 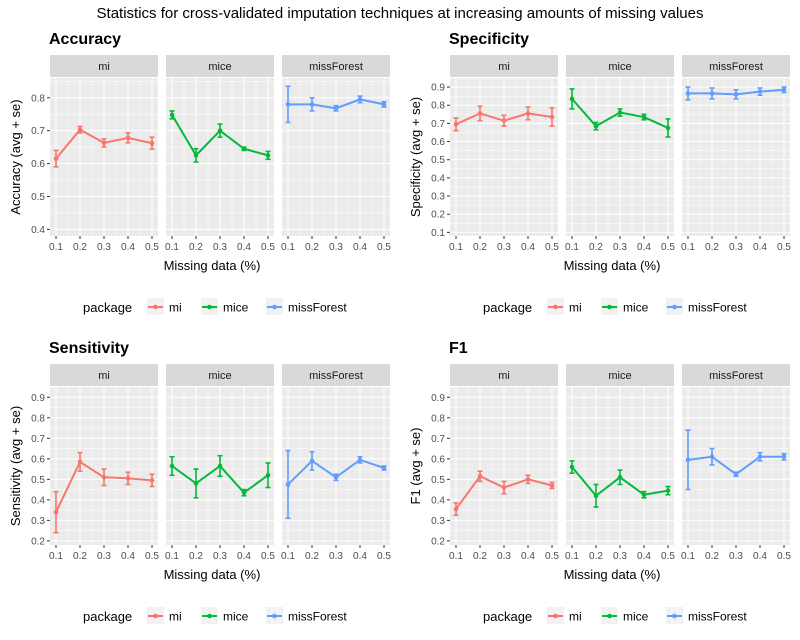 What do you see at coordinates (89, 348) in the screenshot?
I see `chart-title: Sensitivity` at bounding box center [89, 348].